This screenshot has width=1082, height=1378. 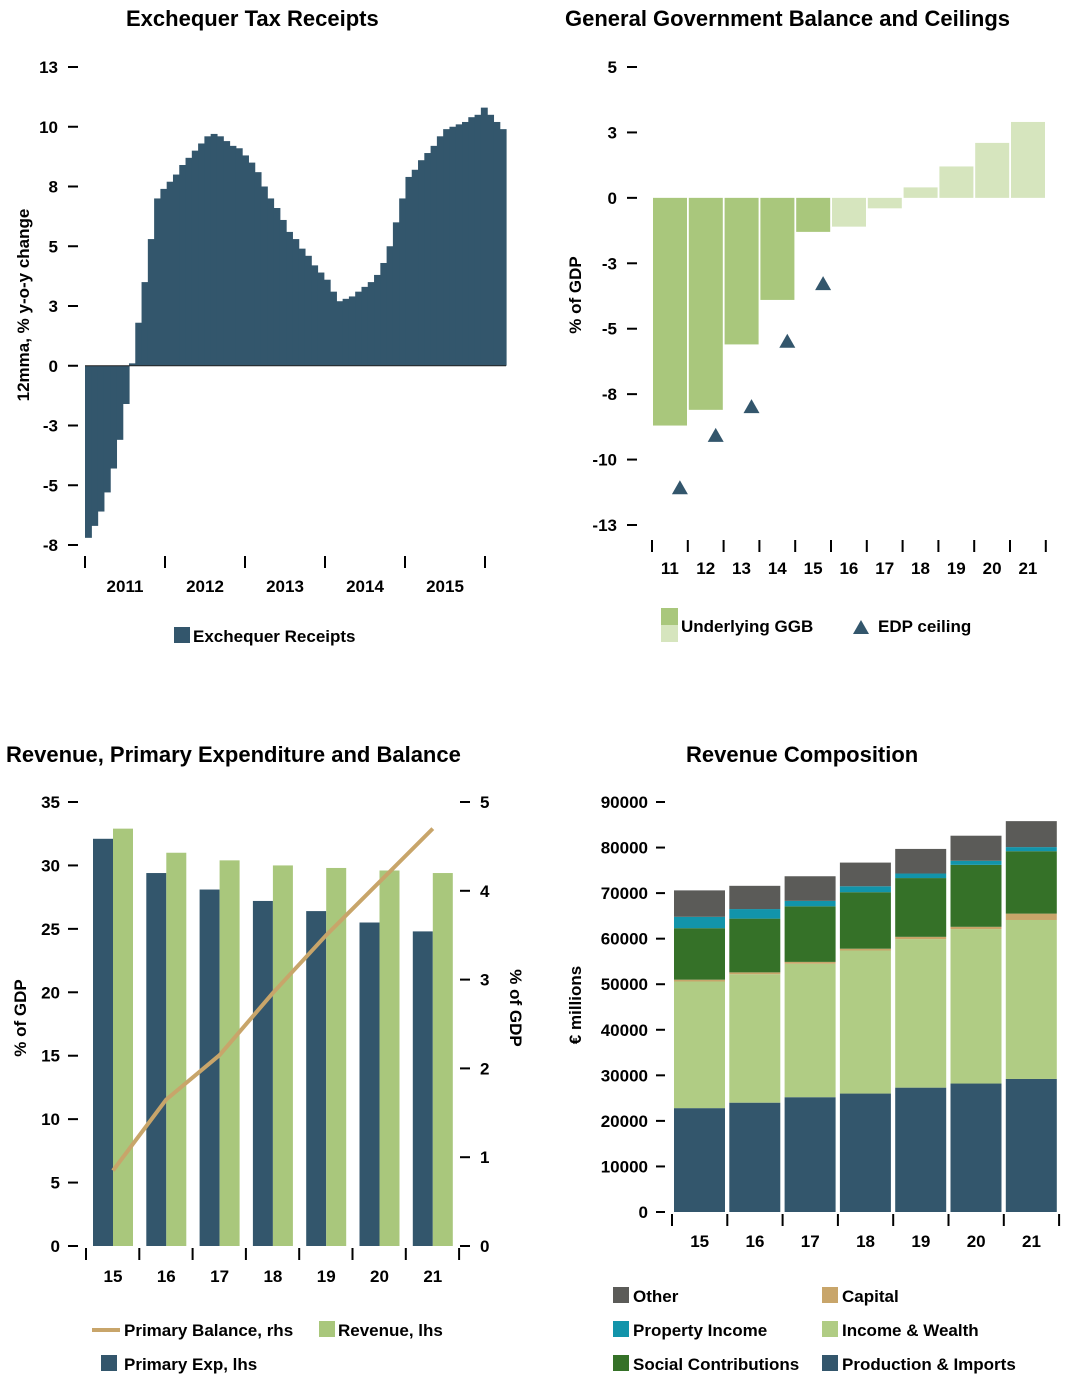 I want to click on y-tick-label: 40000, so click(x=624, y=1030).